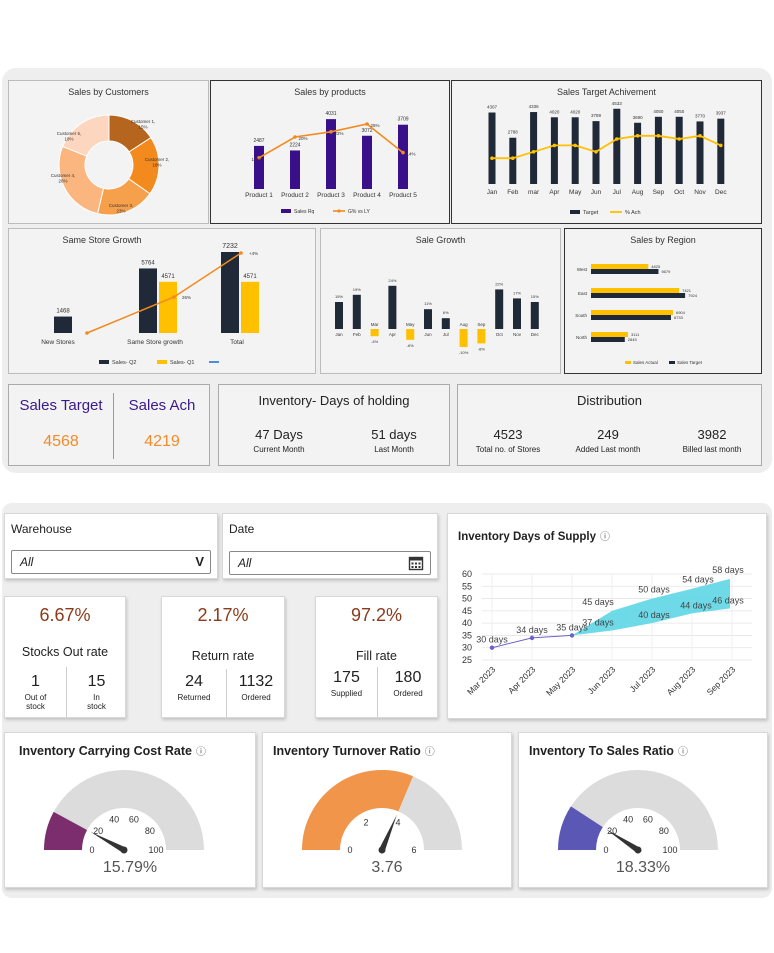 This screenshot has width=774, height=953. I want to click on growth-label: 22%, so click(338, 133).